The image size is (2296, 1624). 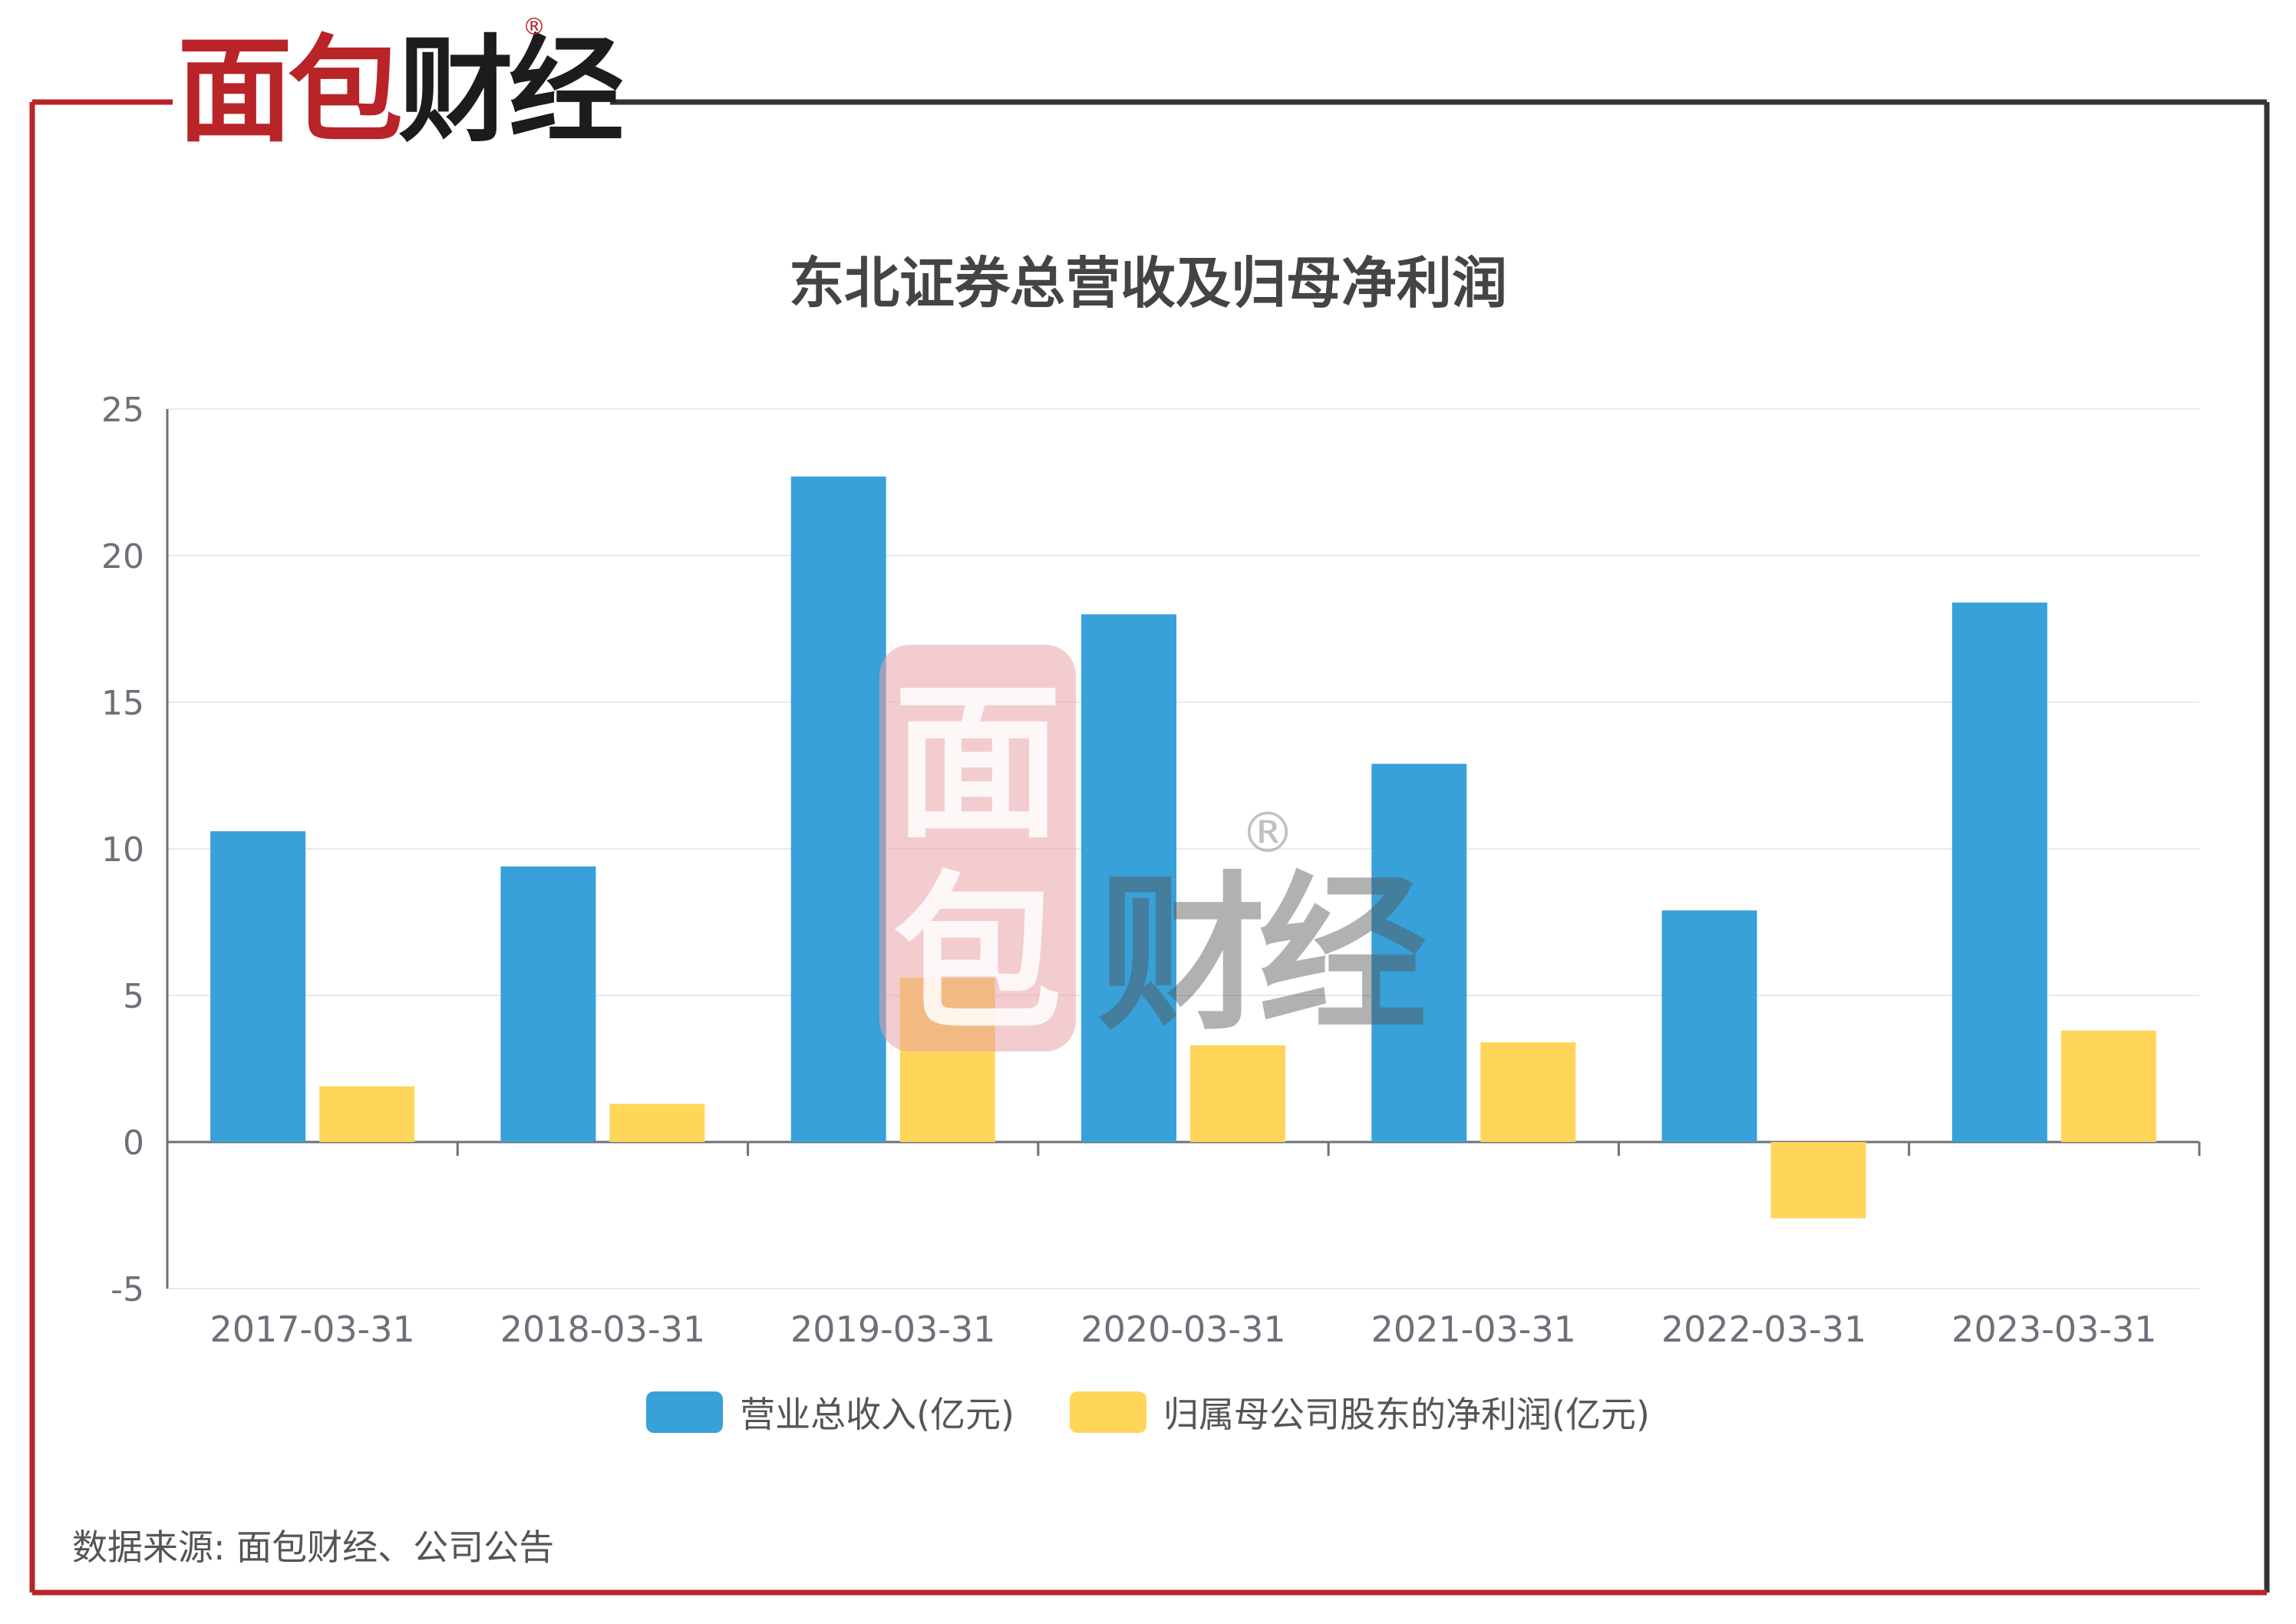 What do you see at coordinates (133, 996) in the screenshot?
I see `y-tick-label: 5` at bounding box center [133, 996].